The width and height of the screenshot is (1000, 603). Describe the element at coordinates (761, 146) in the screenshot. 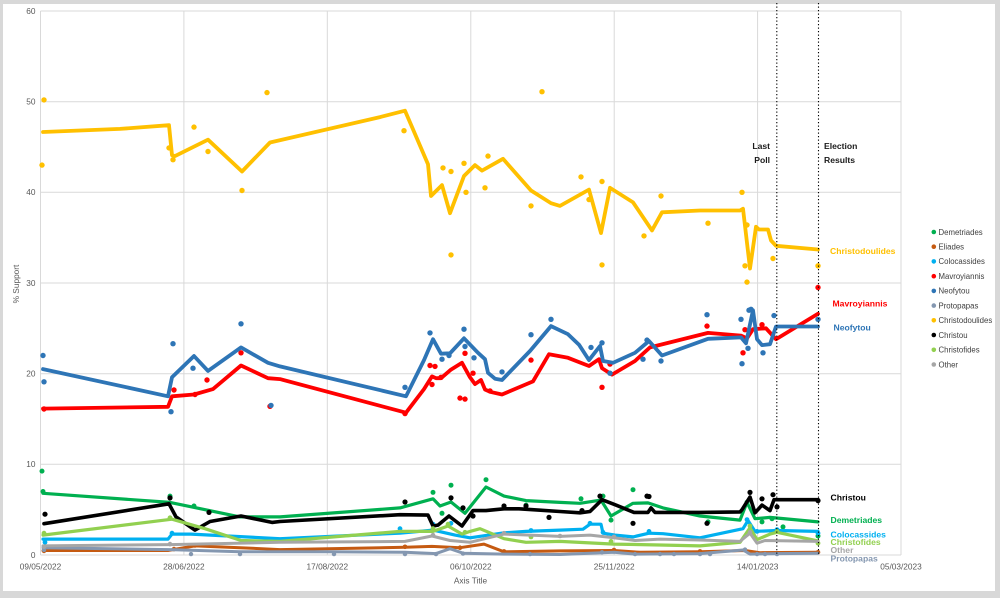

I see `svg-text: Last` at that location.